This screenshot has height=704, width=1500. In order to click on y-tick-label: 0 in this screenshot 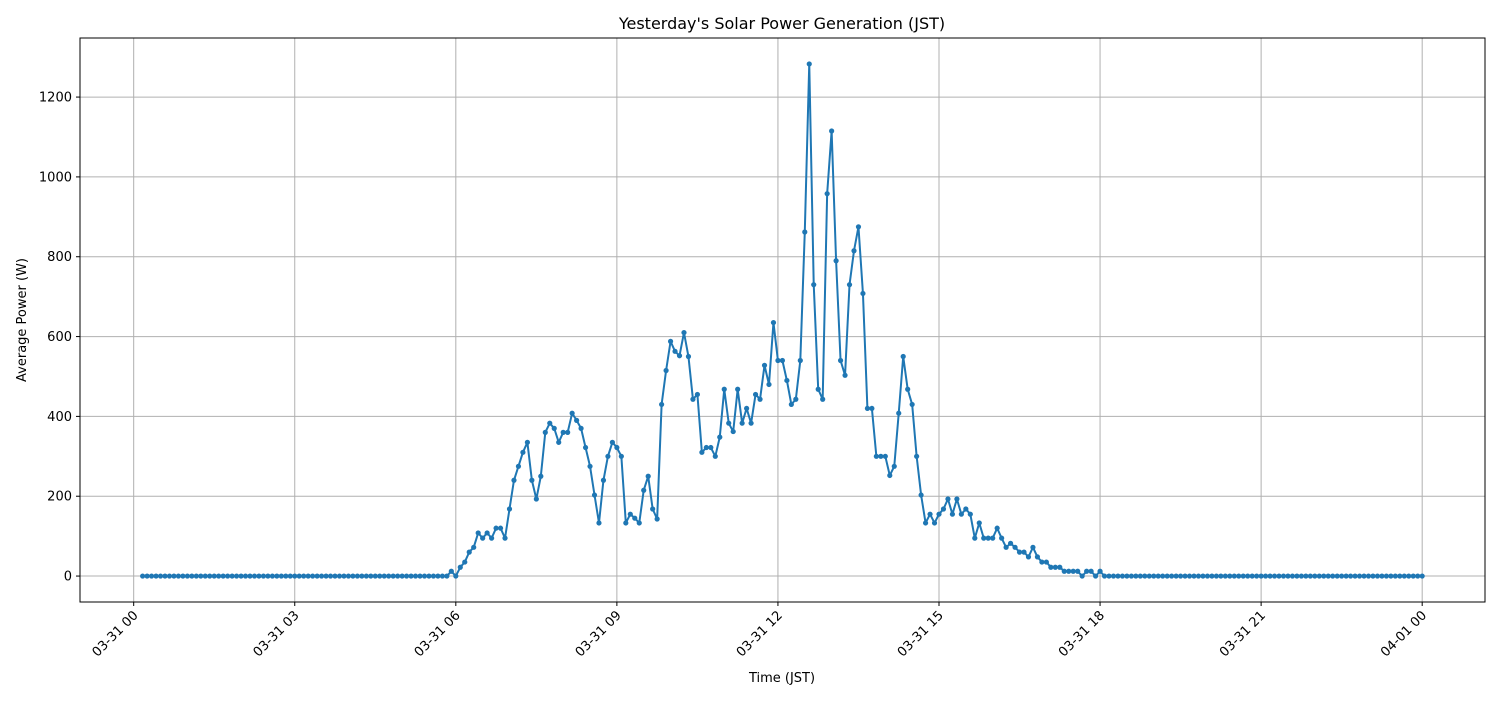, I will do `click(68, 577)`.